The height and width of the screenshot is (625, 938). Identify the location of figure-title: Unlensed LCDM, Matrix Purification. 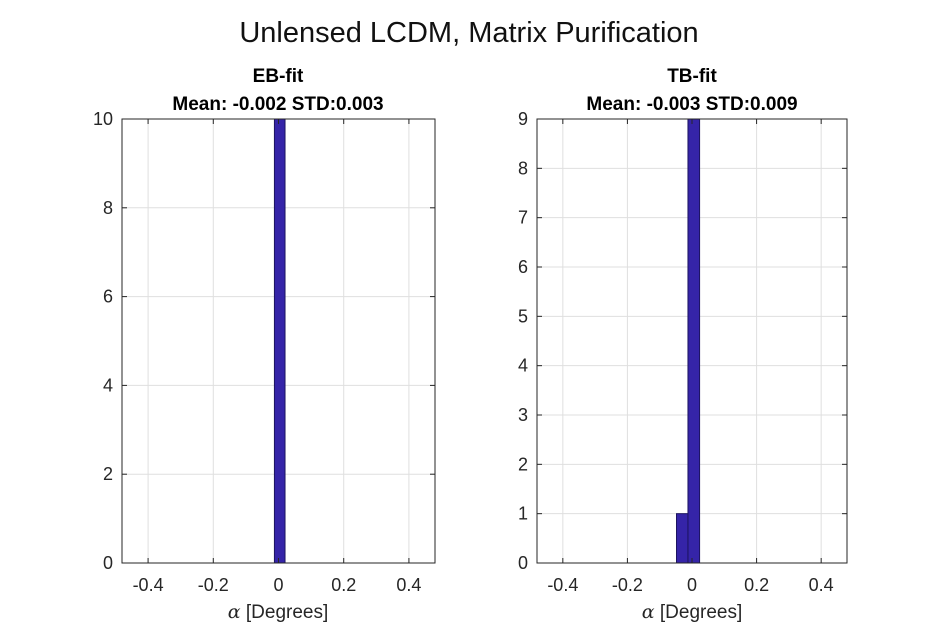
(468, 33).